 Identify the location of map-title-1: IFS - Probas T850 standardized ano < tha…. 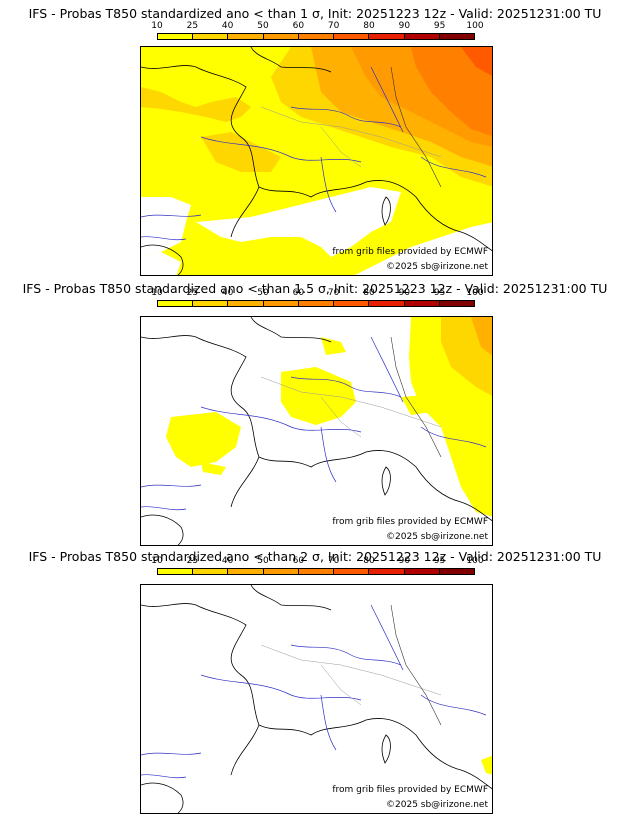
(315, 13).